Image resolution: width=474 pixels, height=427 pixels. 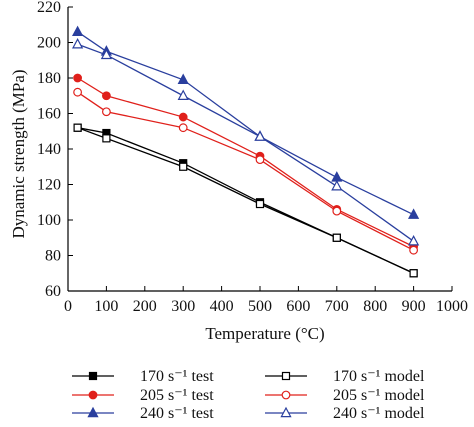 I want to click on legend-item: 170 s⁻¹ model, so click(x=345, y=376).